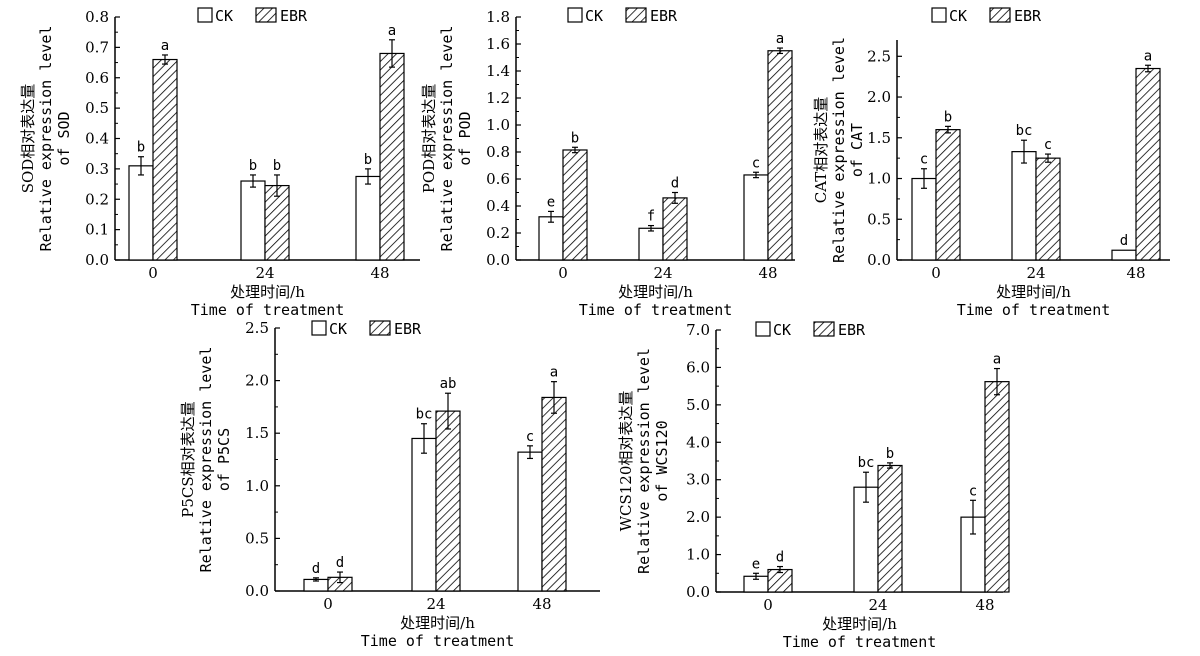  What do you see at coordinates (756, 564) in the screenshot?
I see `significance-label: e` at bounding box center [756, 564].